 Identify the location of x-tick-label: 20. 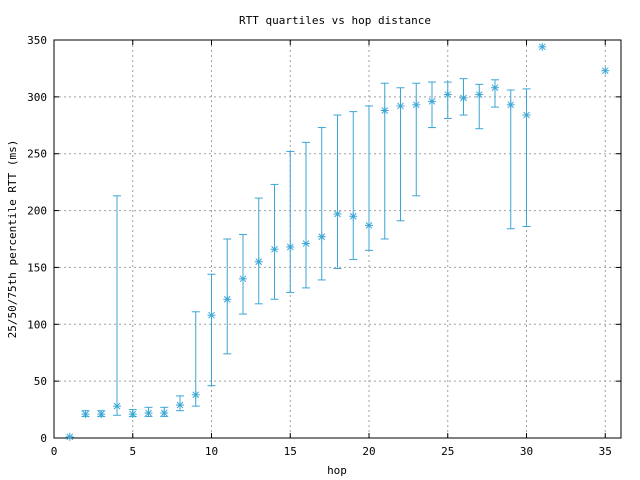
(368, 451).